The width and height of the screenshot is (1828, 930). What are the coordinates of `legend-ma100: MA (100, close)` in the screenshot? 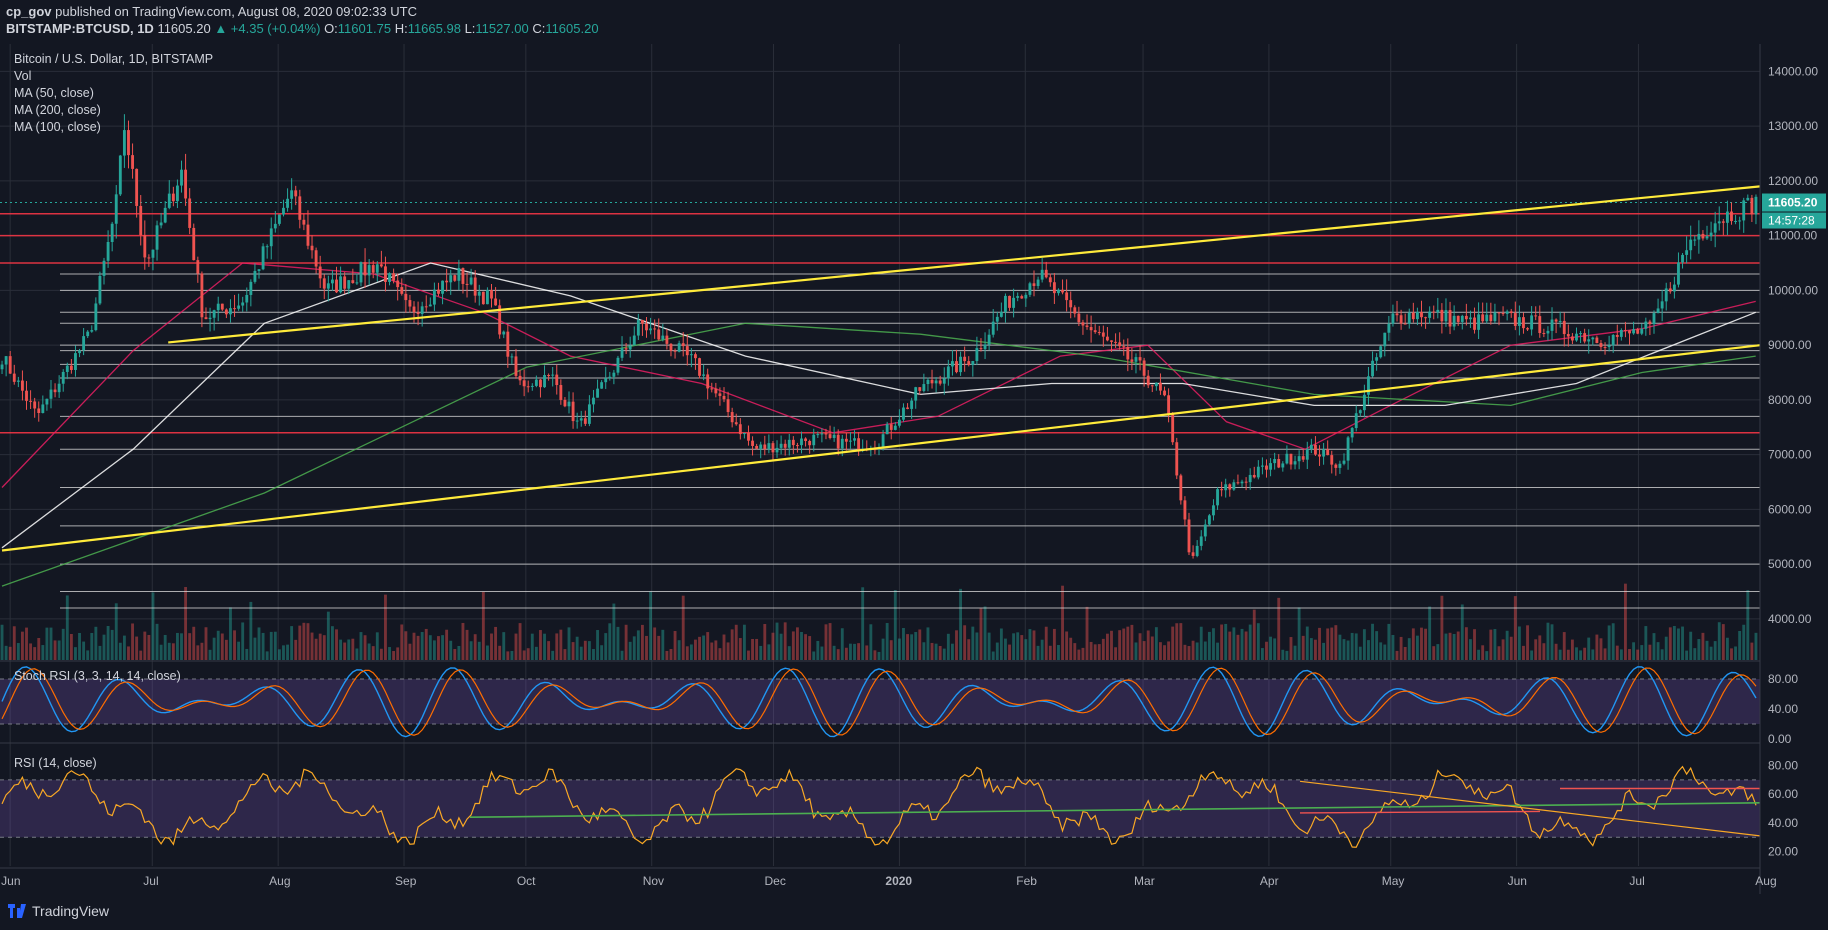 It's located at (57, 127).